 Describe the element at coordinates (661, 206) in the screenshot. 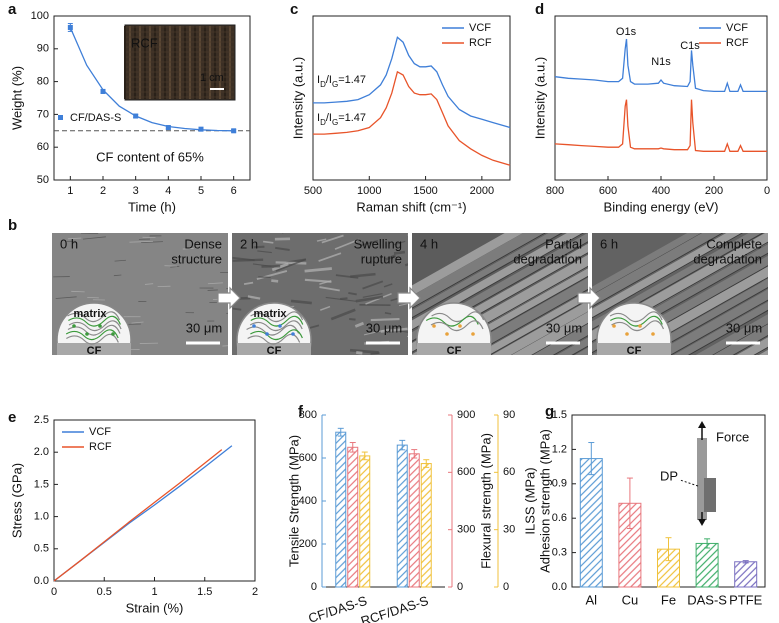

I see `x-axis-label: Binding energy (eV)` at that location.